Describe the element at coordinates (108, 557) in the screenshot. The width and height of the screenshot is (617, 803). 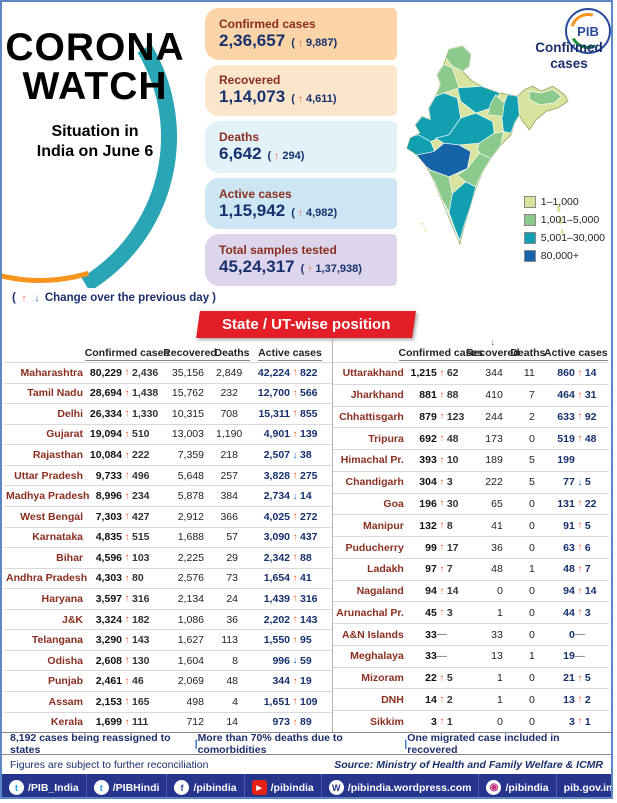
I see `confirmed-value: 4,596` at that location.